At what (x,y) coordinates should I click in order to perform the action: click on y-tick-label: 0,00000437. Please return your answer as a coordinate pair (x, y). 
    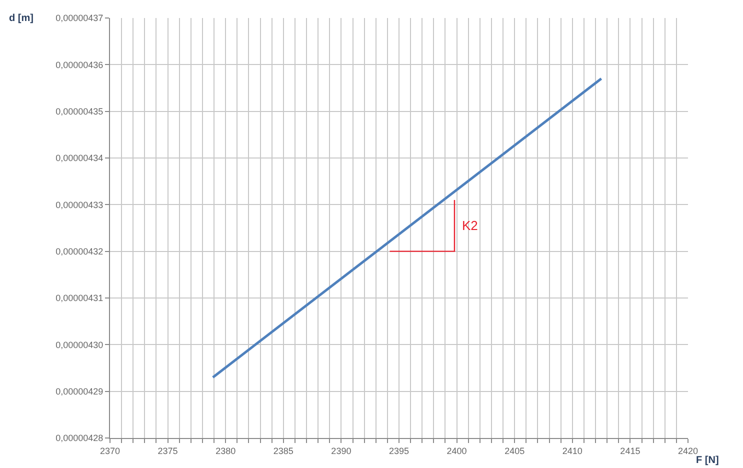
    Looking at the image, I should click on (80, 18).